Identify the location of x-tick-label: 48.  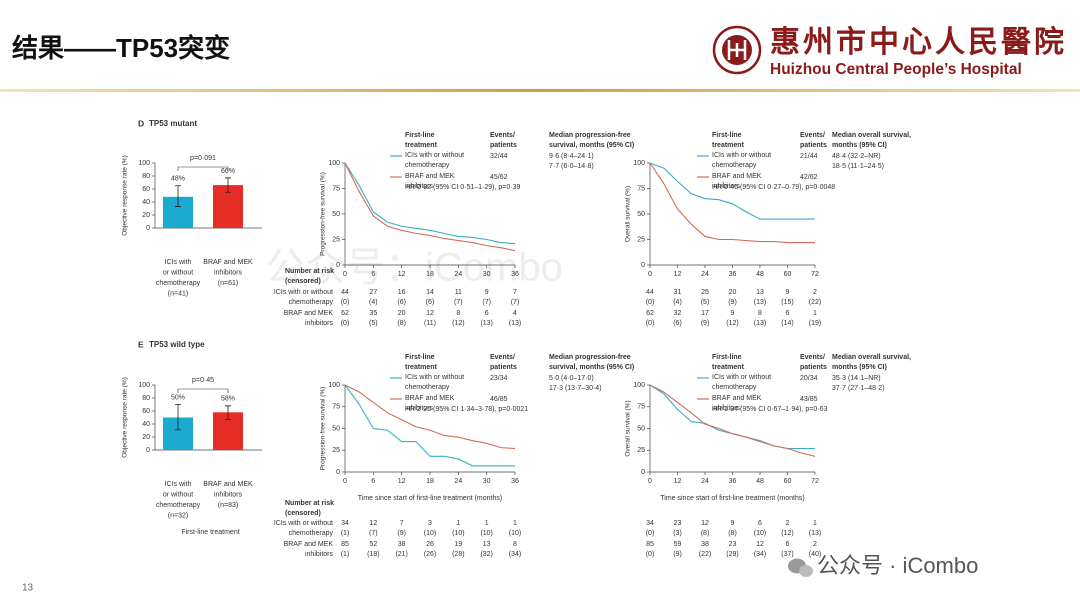
(760, 481).